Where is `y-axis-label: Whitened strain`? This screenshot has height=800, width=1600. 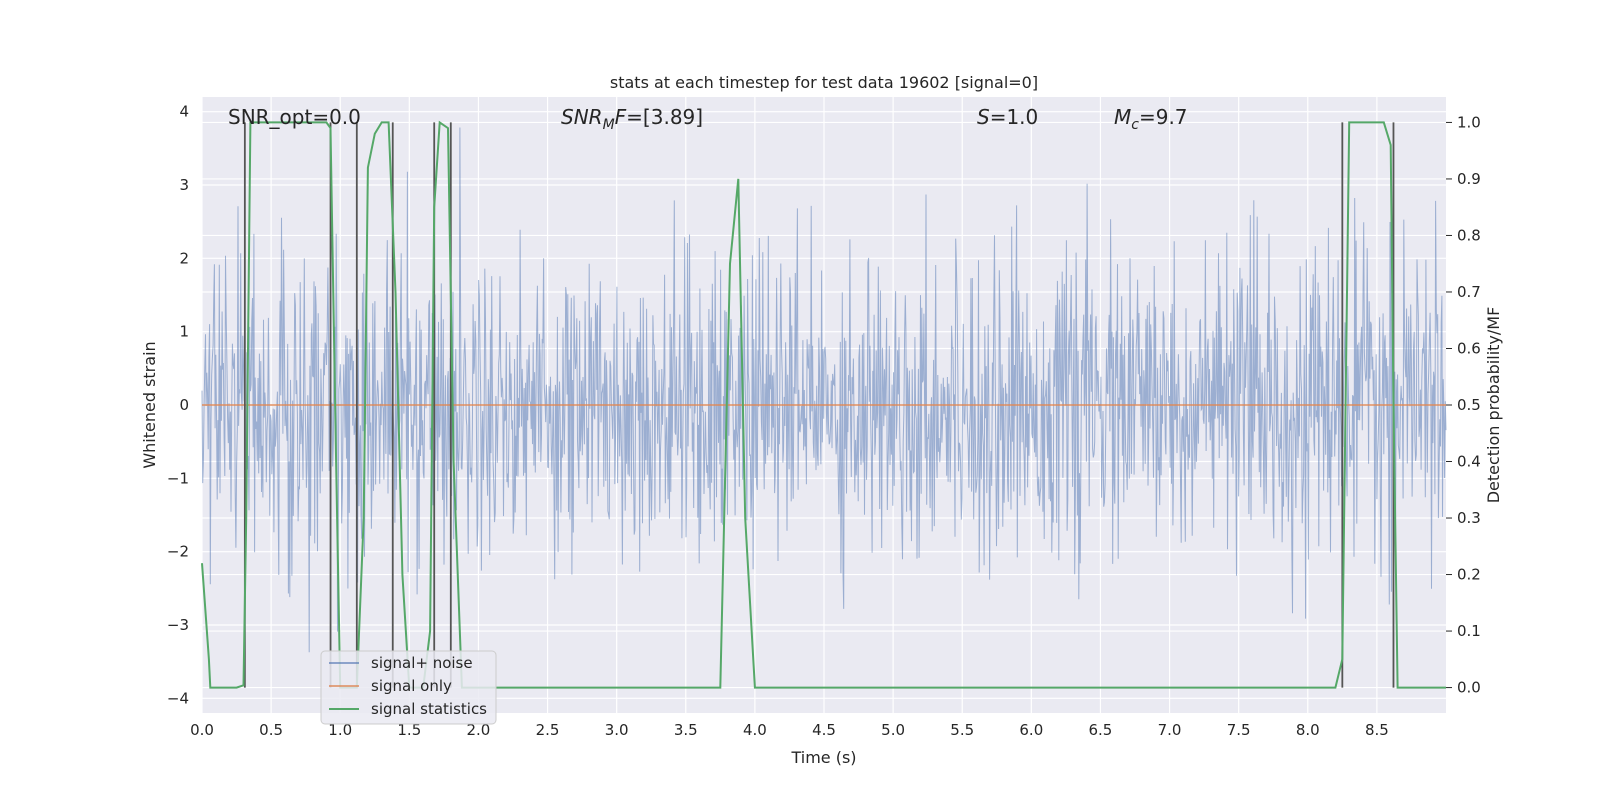 y-axis-label: Whitened strain is located at coordinates (149, 404).